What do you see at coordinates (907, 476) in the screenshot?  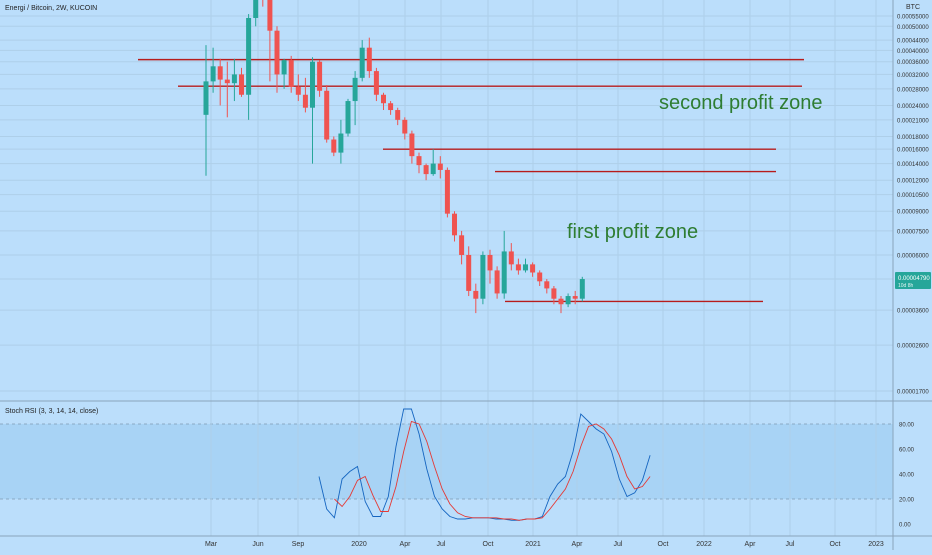 I see `rsi-tick-label: 40.00` at bounding box center [907, 476].